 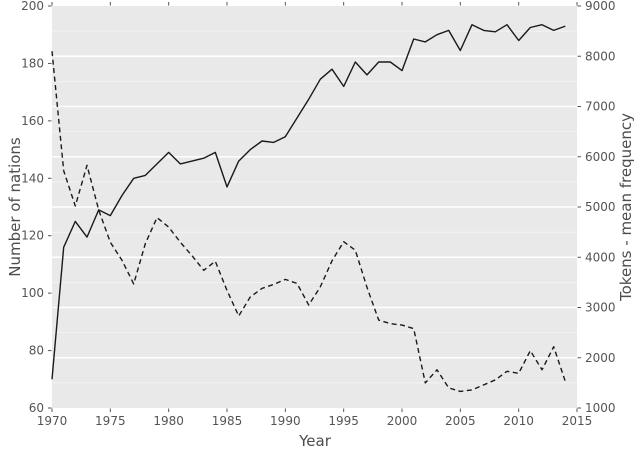 What do you see at coordinates (36, 408) in the screenshot?
I see `y-left-tick-label: 60` at bounding box center [36, 408].